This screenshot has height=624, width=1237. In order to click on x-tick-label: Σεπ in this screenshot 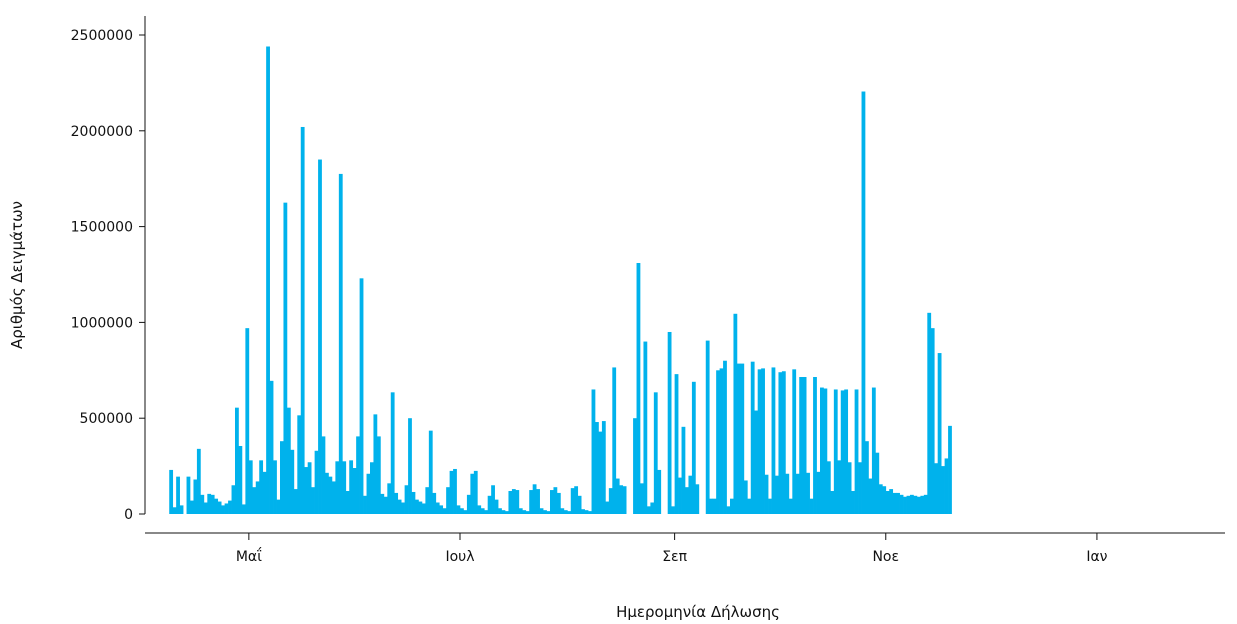, I will do `click(674, 557)`.